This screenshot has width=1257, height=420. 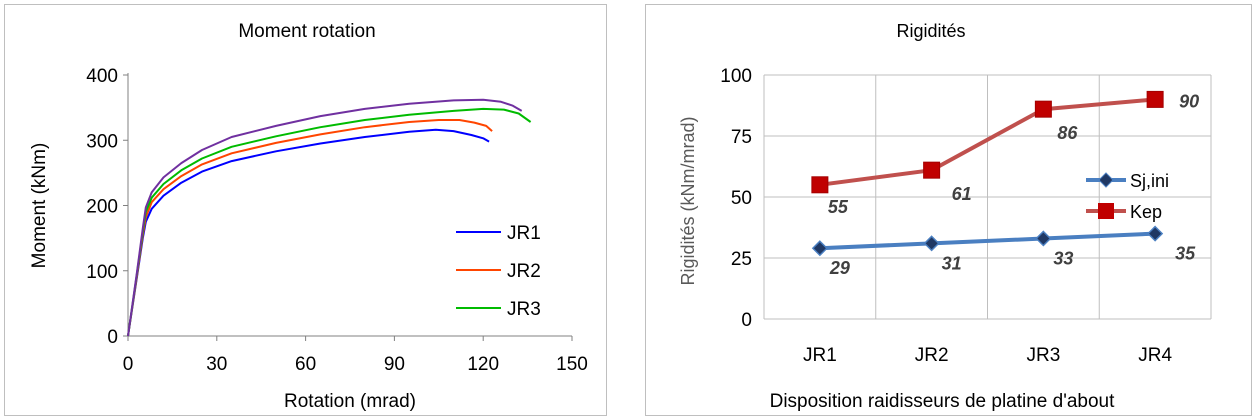 I want to click on legend-label: Sj,ini, so click(x=1149, y=181).